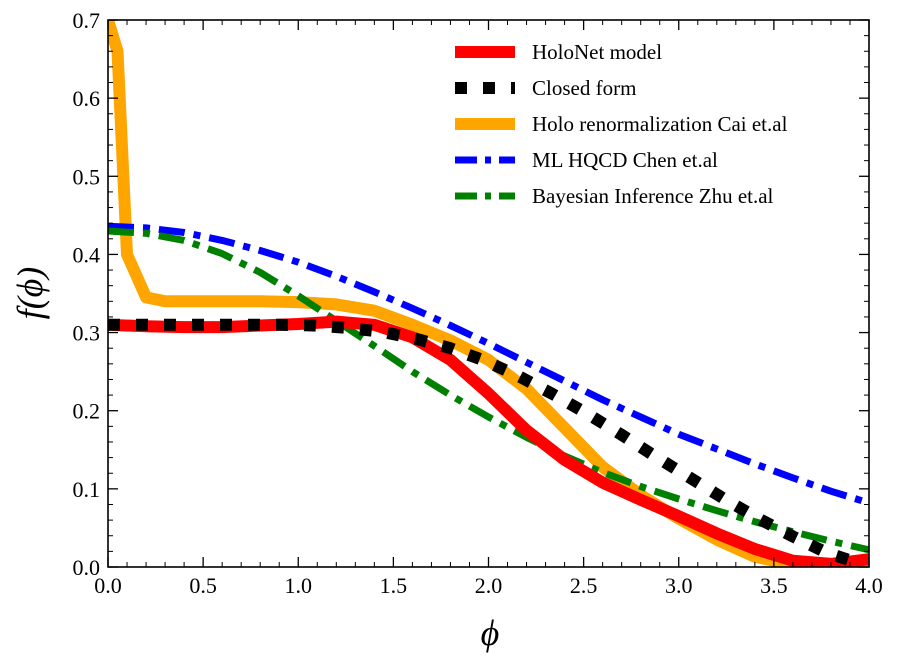 This screenshot has width=897, height=669. Describe the element at coordinates (597, 52) in the screenshot. I see `legend-label: HoloNet model` at that location.